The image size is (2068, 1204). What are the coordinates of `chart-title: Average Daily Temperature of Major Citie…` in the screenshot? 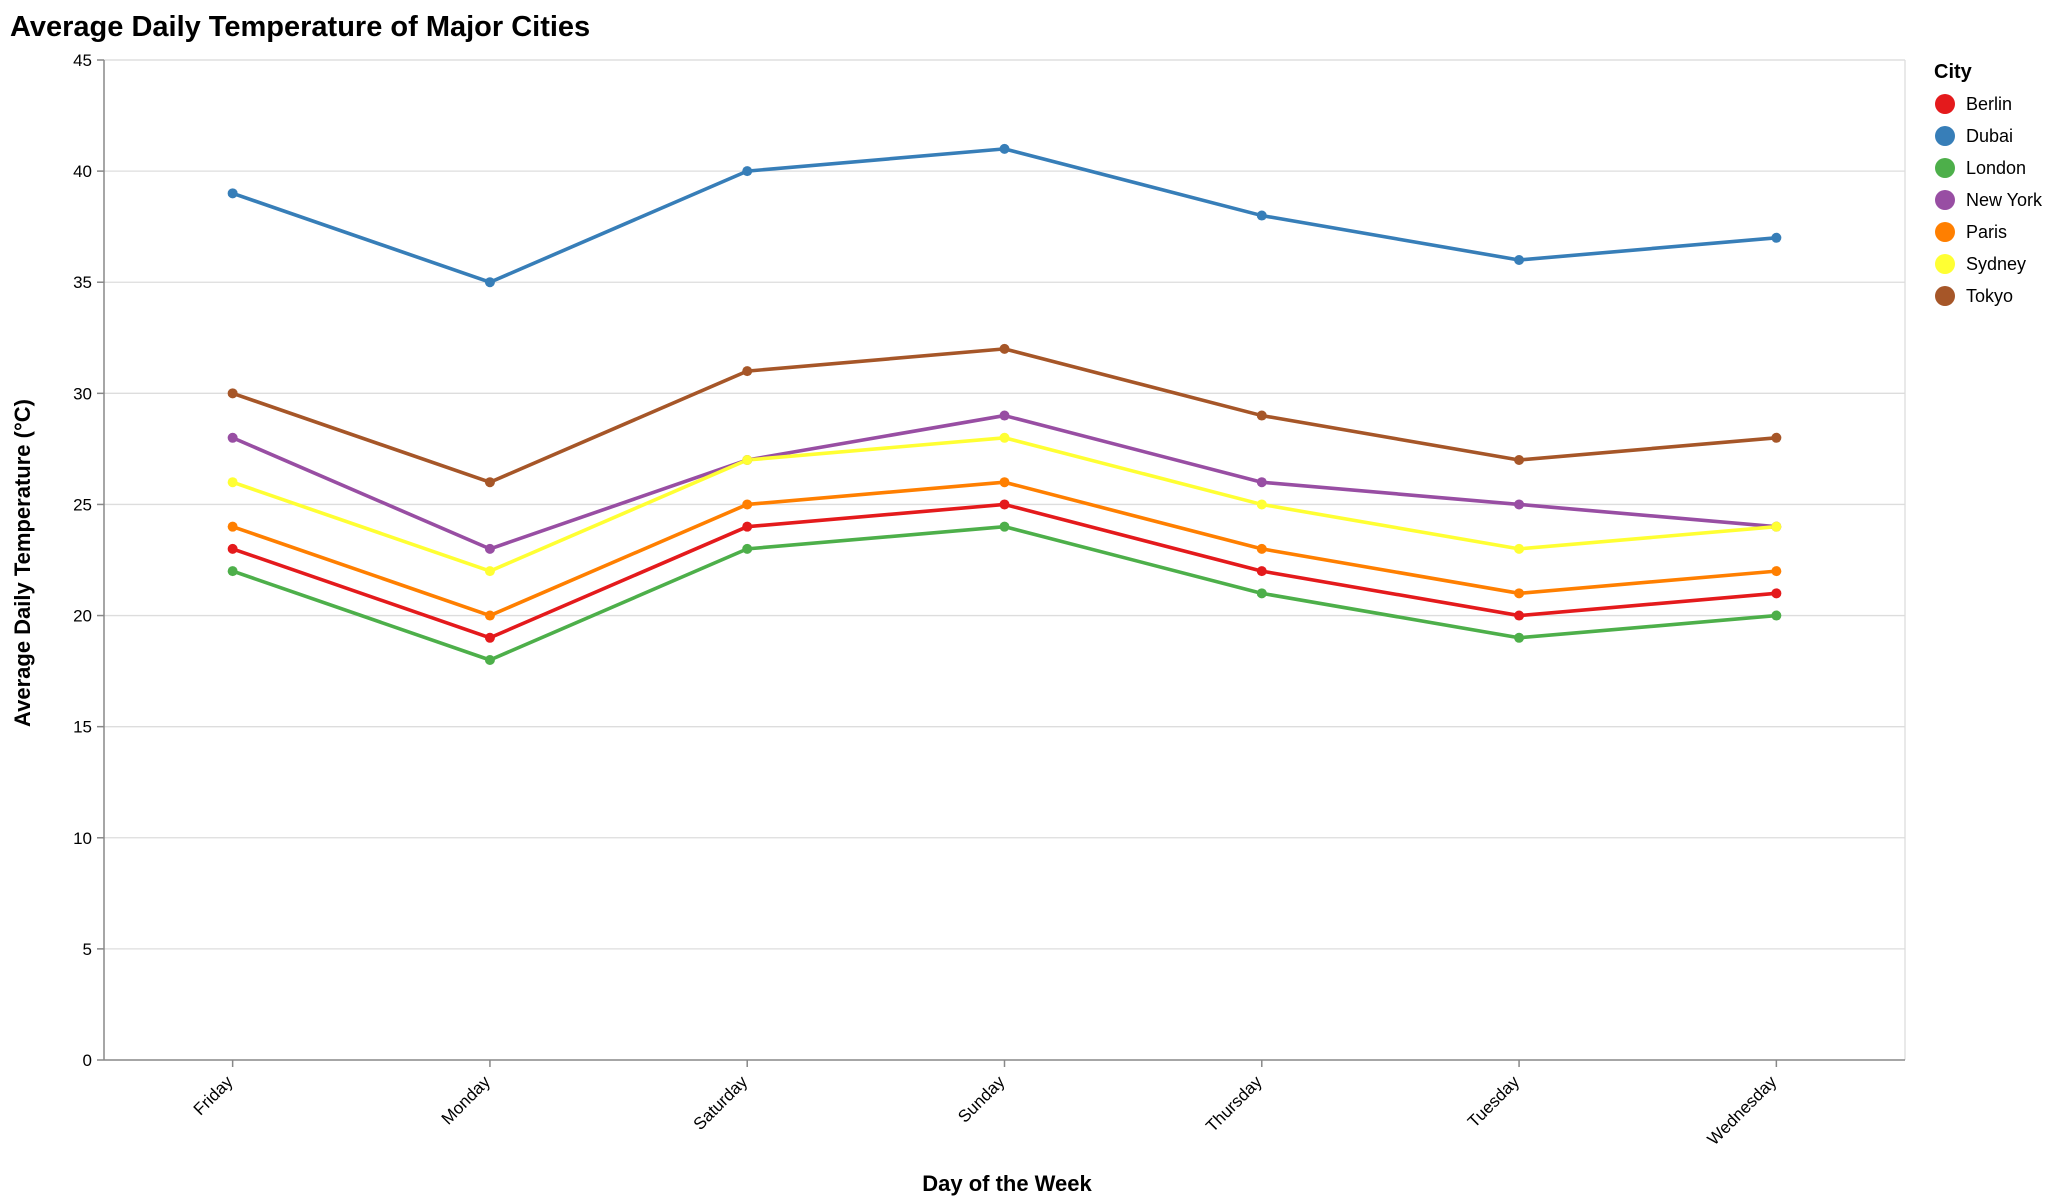 It's located at (300, 27).